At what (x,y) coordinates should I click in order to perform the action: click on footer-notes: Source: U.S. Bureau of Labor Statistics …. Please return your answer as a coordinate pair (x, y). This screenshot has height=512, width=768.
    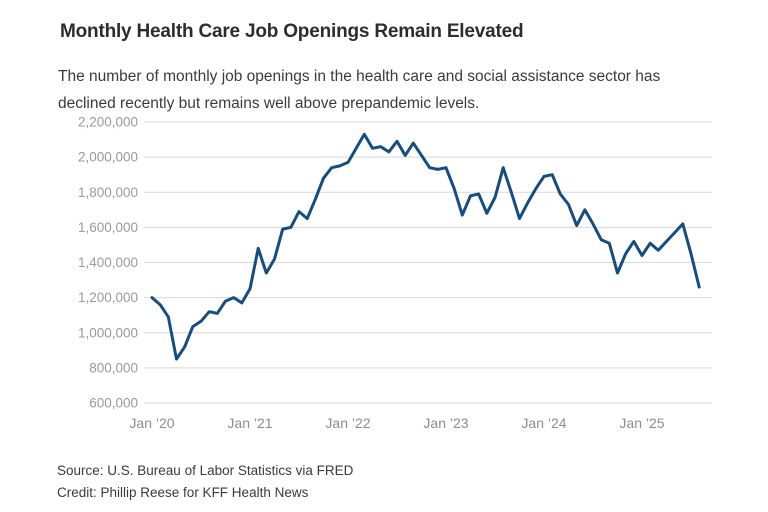
    Looking at the image, I should click on (205, 482).